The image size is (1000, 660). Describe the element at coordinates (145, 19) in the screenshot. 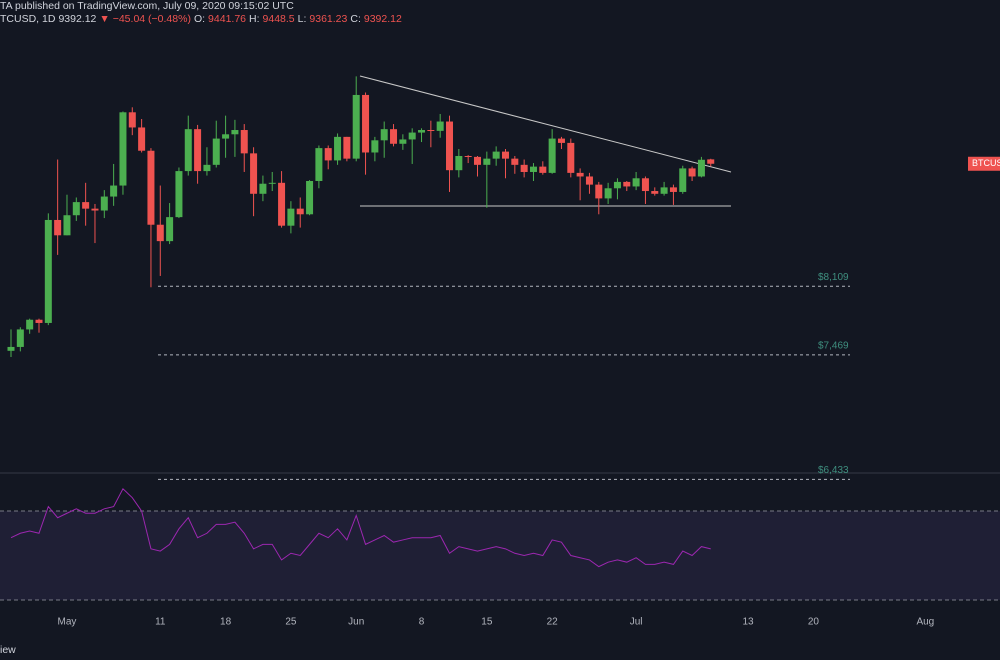

I see `change: ▼ −45.04 (−0.48%)` at that location.